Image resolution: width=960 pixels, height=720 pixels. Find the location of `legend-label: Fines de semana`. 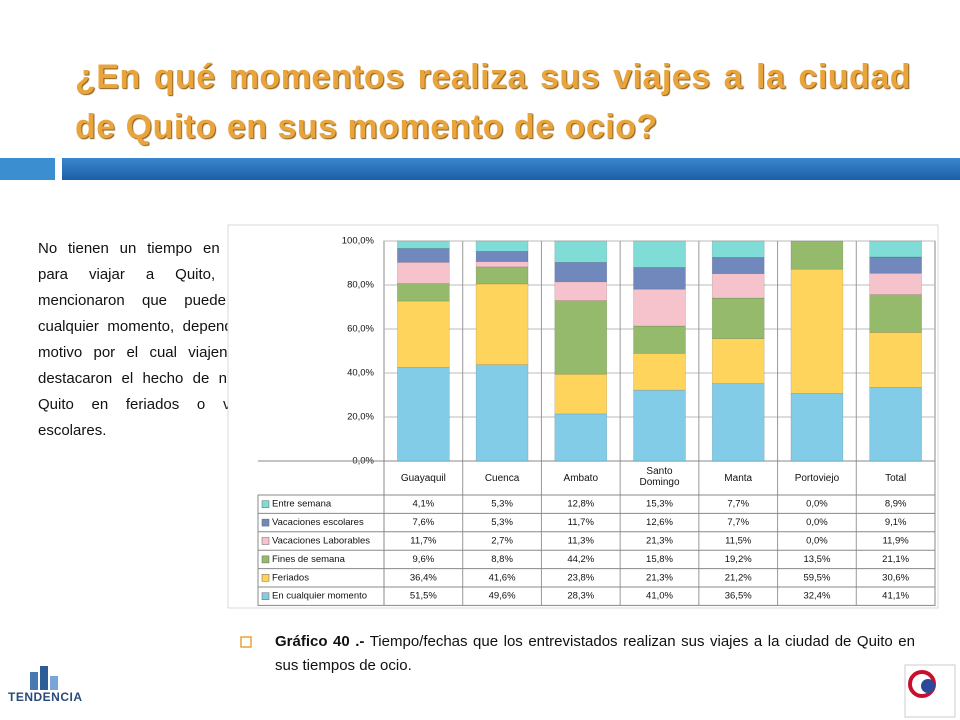

legend-label: Fines de semana is located at coordinates (309, 559).